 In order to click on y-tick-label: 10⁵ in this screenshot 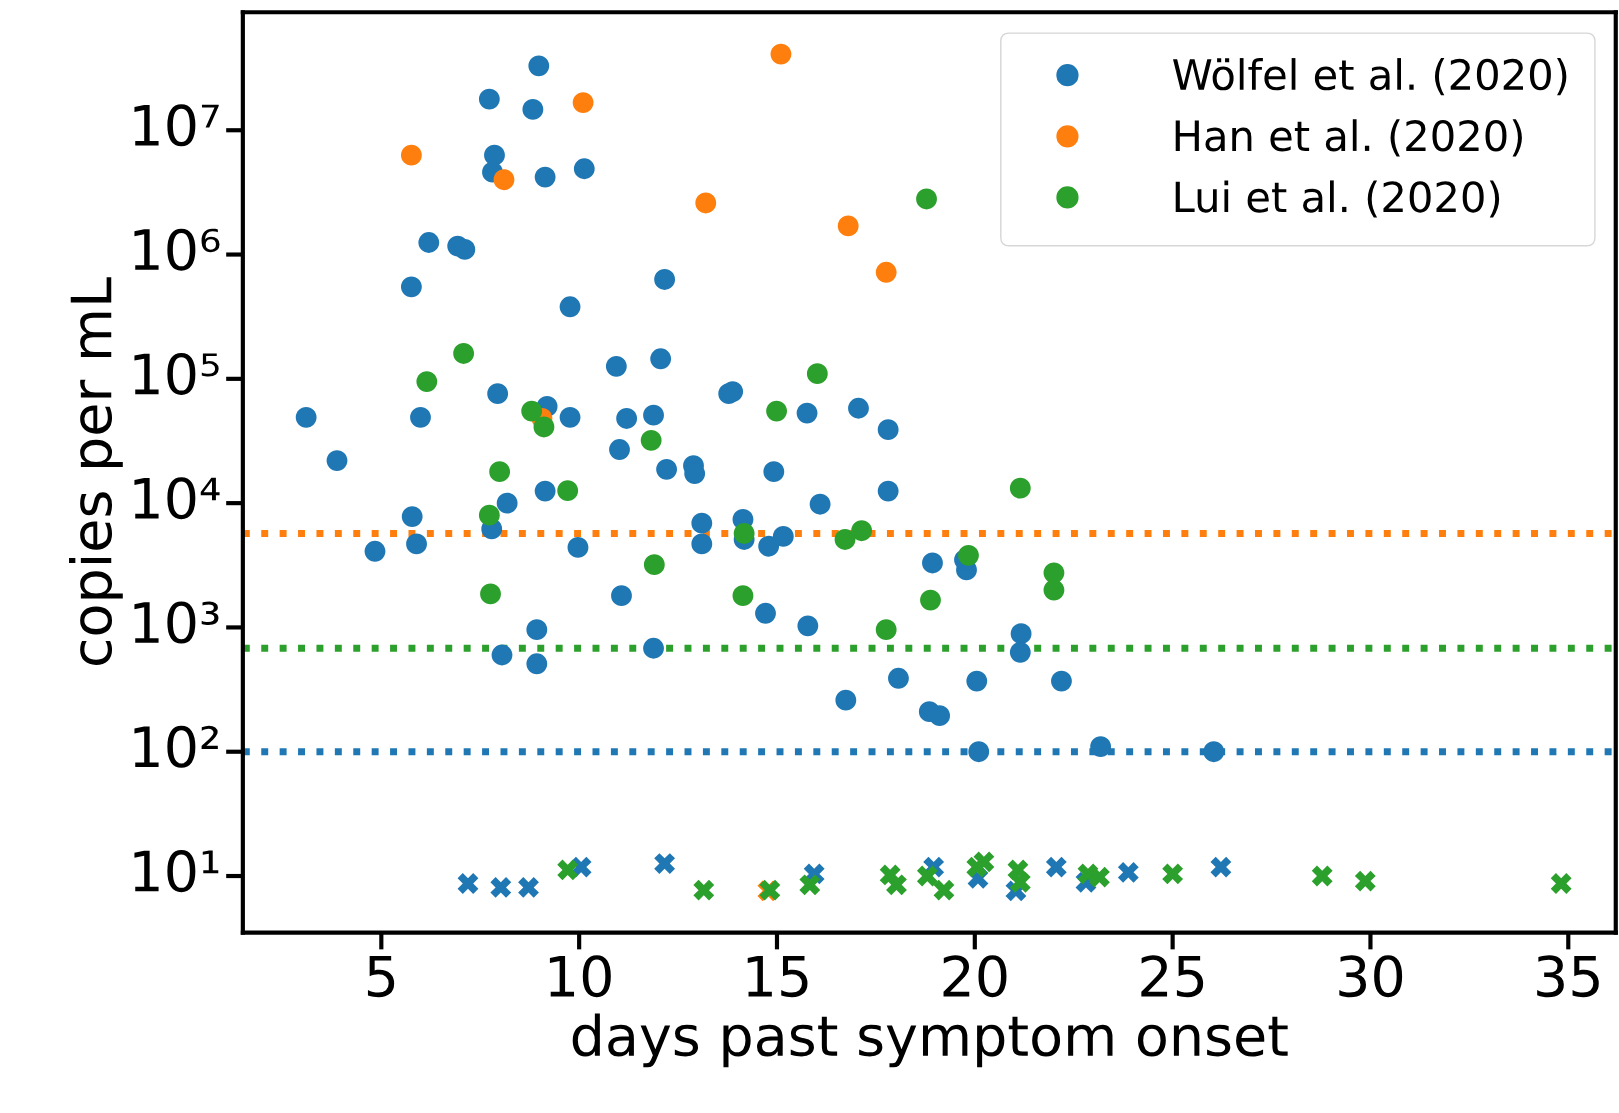, I will do `click(176, 373)`.